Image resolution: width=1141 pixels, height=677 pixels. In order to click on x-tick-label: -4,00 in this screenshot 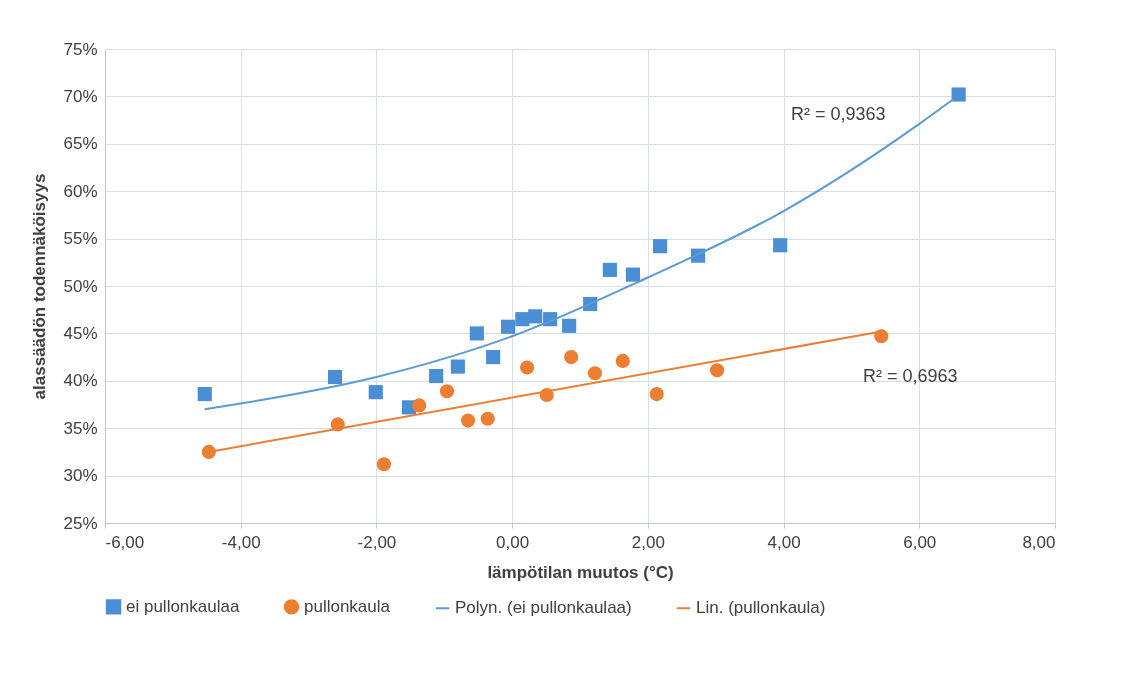, I will do `click(241, 542)`.